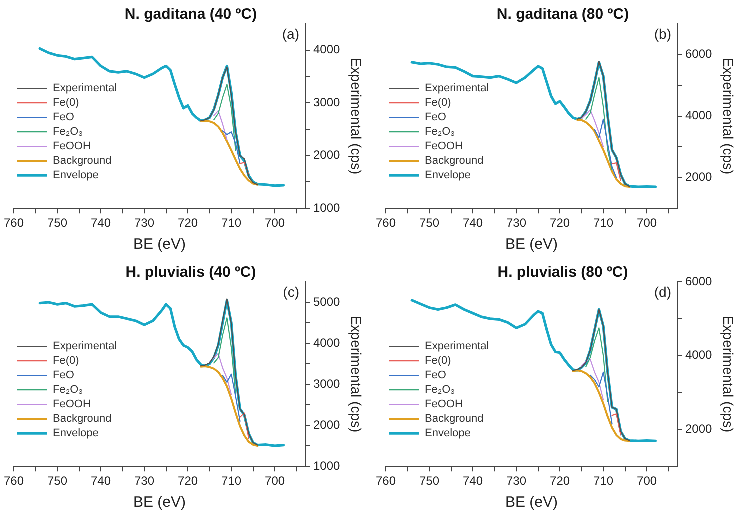 The height and width of the screenshot is (517, 744). I want to click on y-tick-label: 5000, so click(327, 301).